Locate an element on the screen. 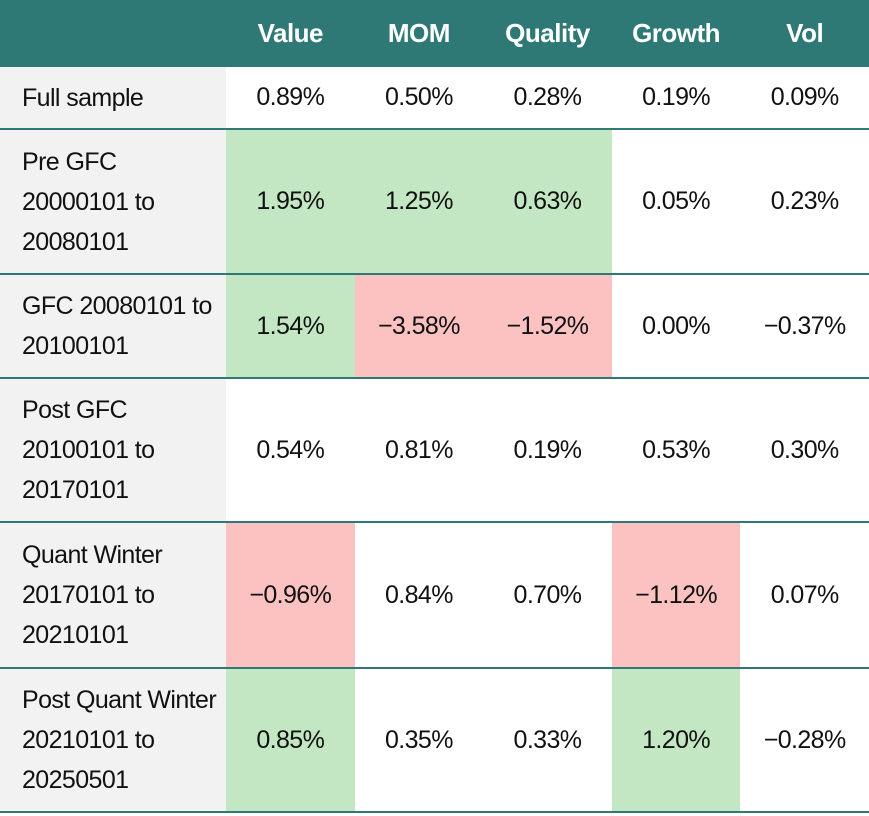  corner-cell is located at coordinates (113, 33).